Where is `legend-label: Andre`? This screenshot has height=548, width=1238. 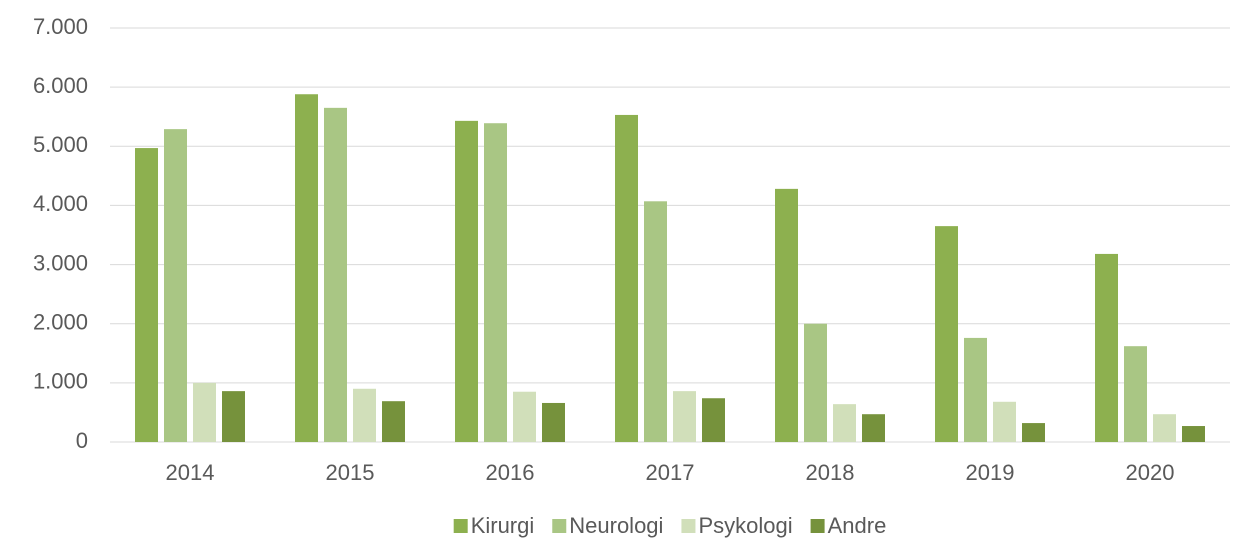
legend-label: Andre is located at coordinates (857, 525).